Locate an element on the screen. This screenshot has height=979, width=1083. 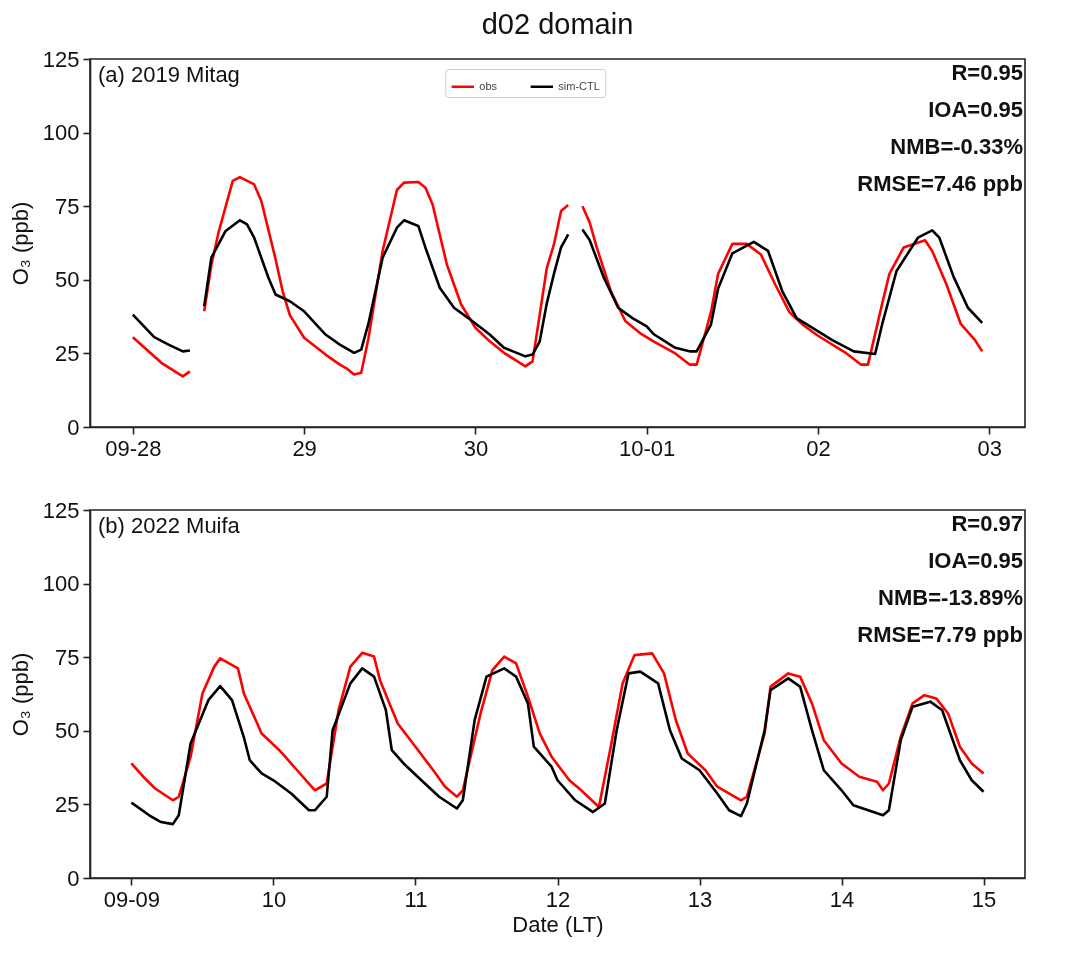
annotation: RMSE=7.46 ppb is located at coordinates (940, 183).